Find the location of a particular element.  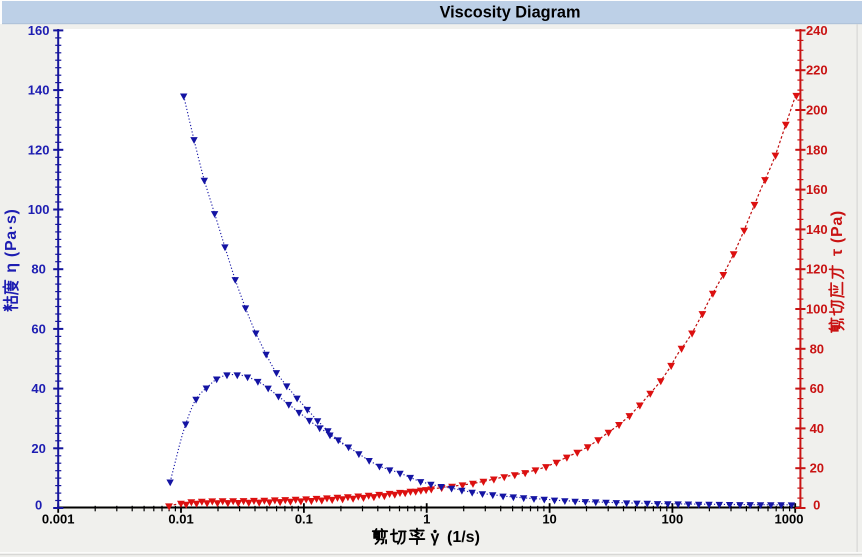

svg-text: (1/s) is located at coordinates (463, 537).